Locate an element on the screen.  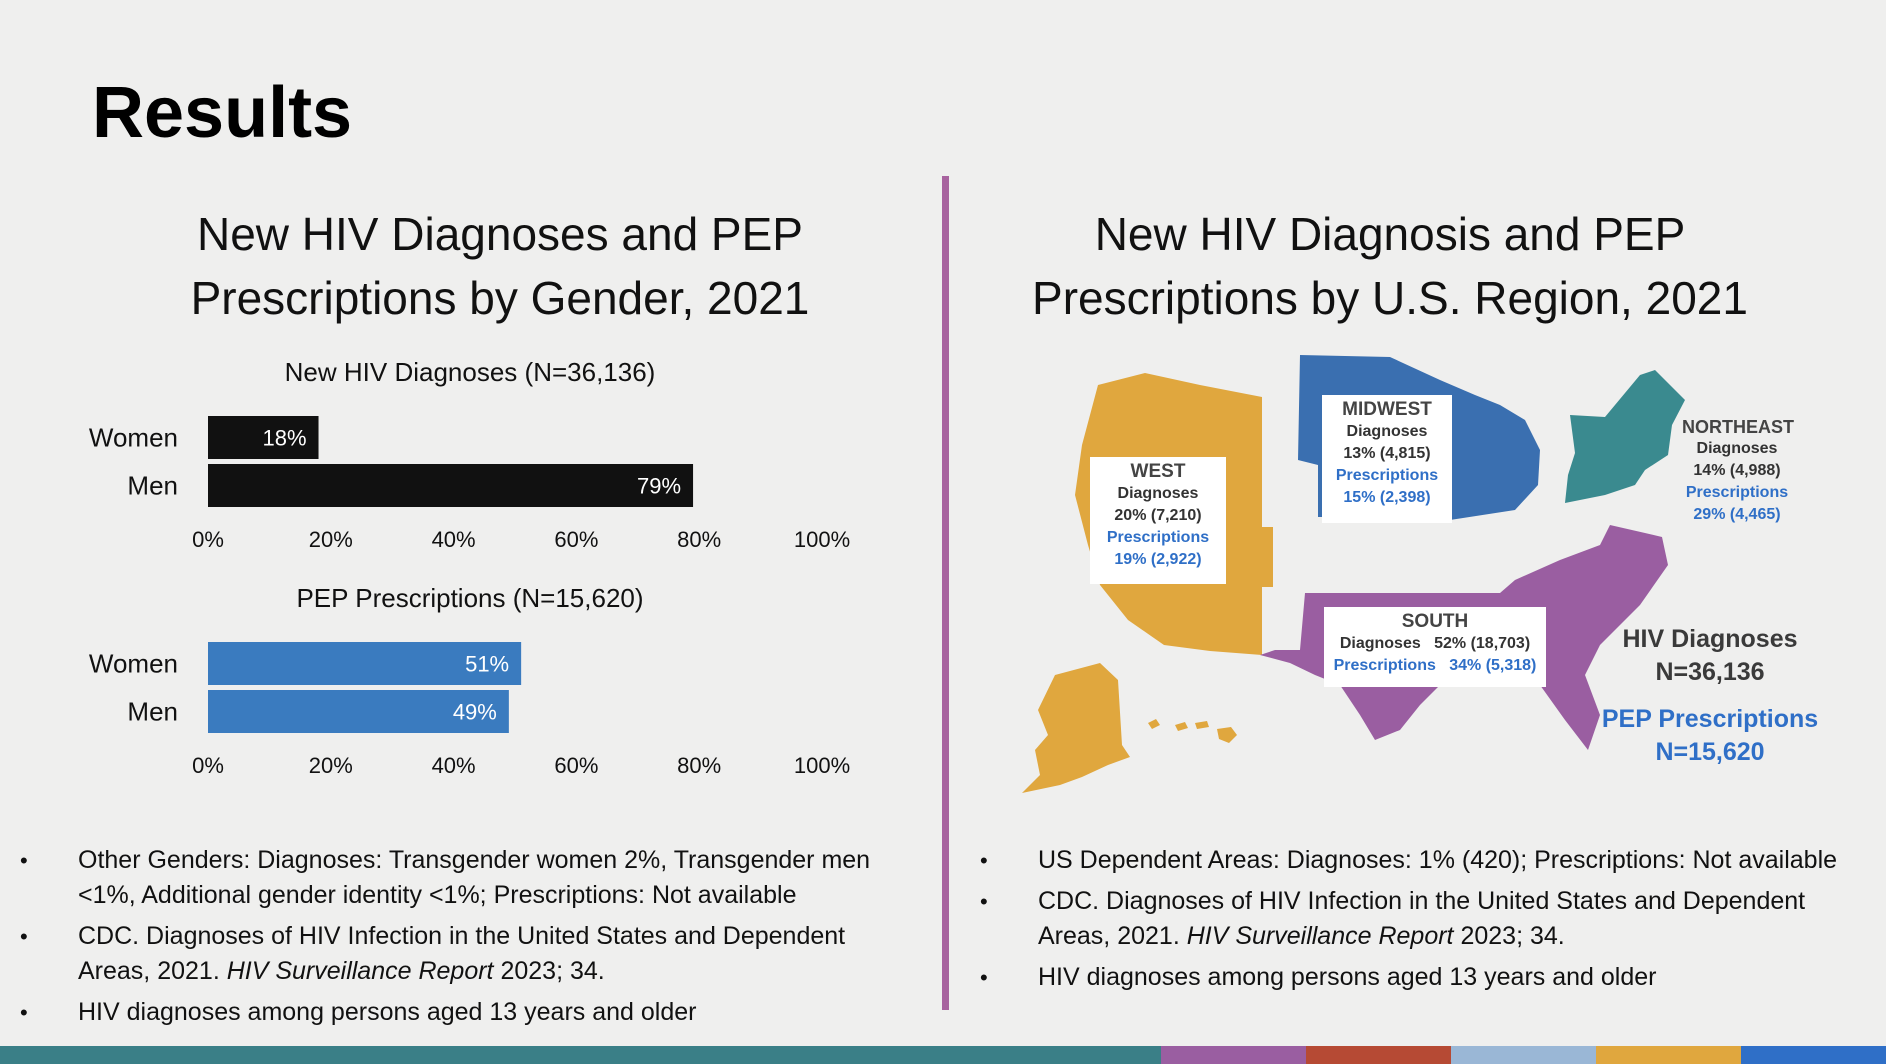
prescriptions-value: 29% (4,465) is located at coordinates (1737, 514).